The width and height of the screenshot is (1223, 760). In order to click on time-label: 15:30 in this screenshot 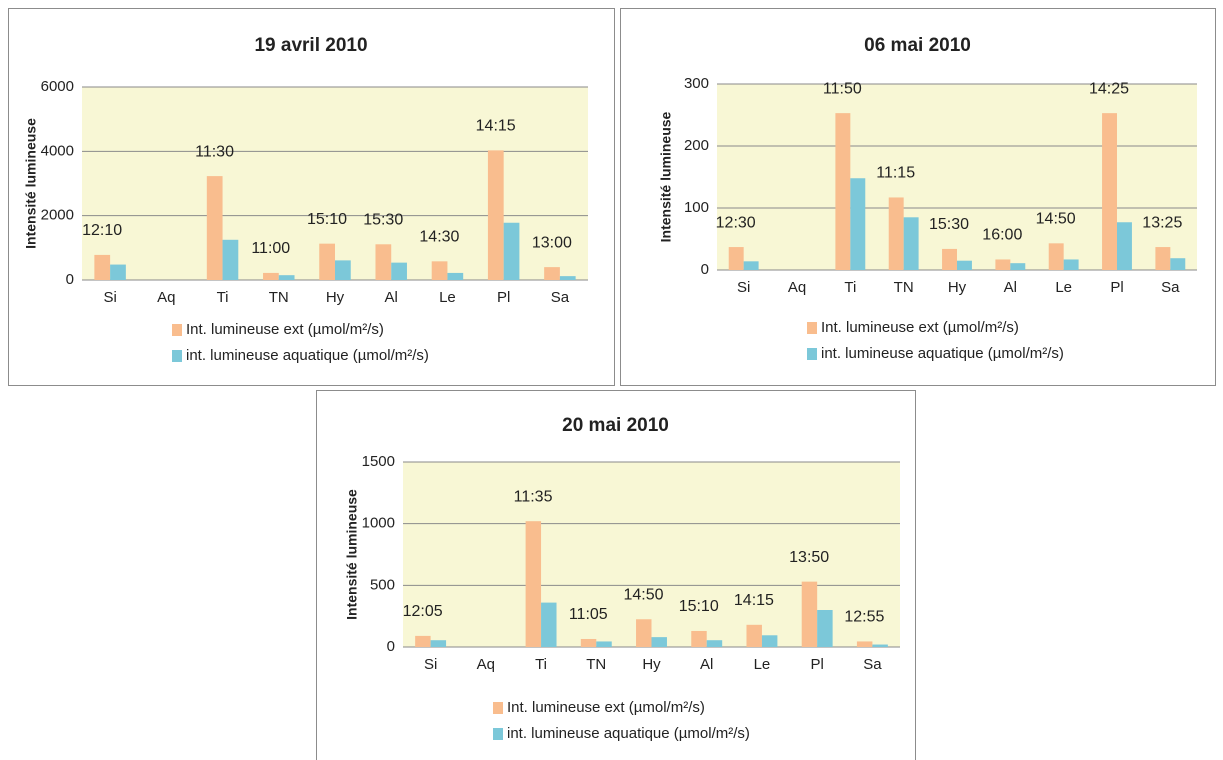, I will do `click(383, 220)`.